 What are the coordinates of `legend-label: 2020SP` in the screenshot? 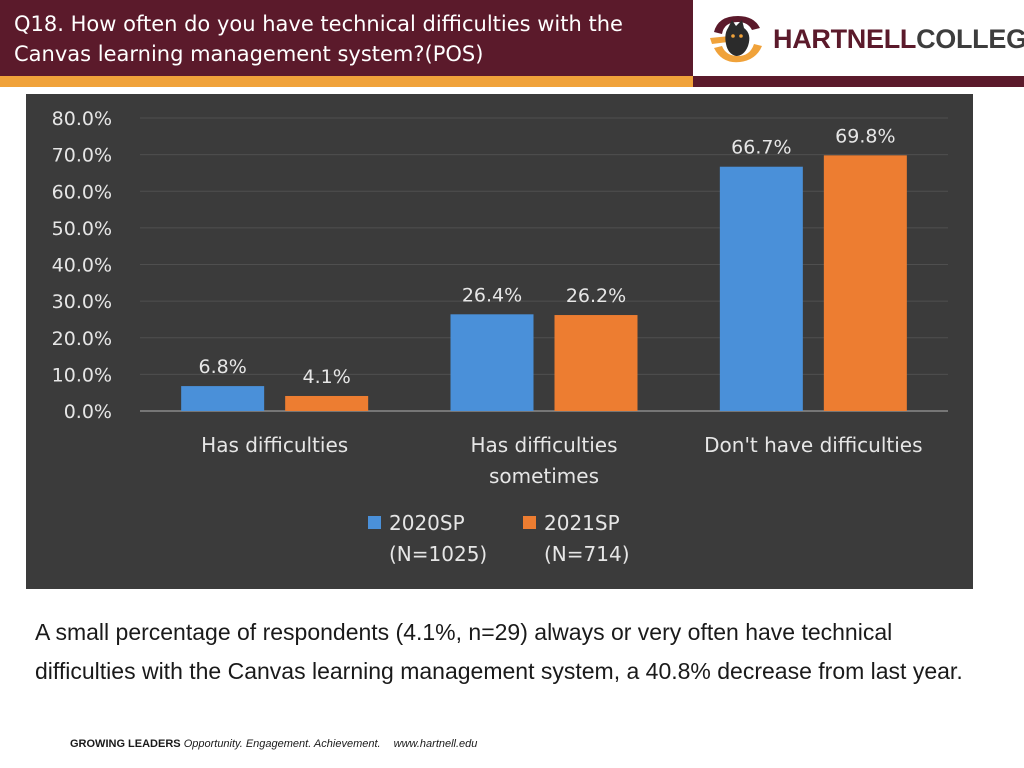 It's located at (427, 523).